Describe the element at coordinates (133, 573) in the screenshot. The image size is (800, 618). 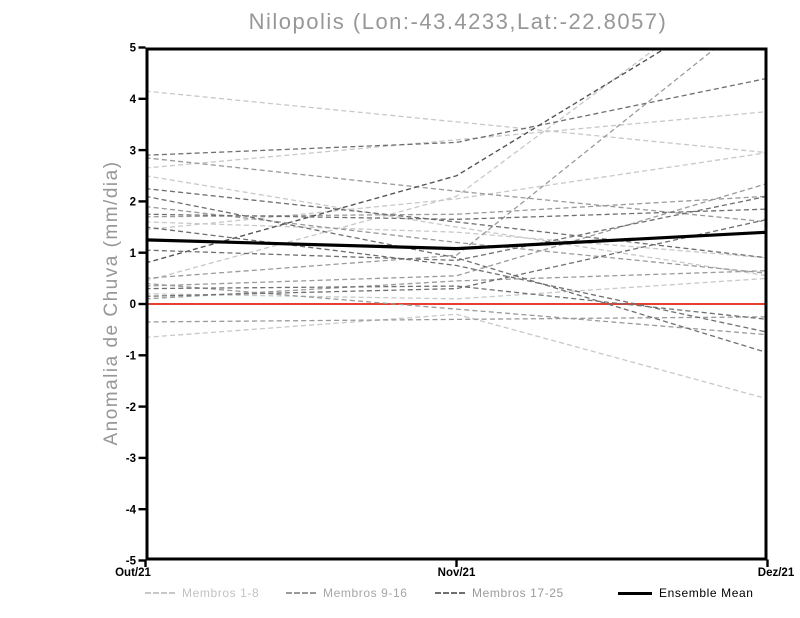
I see `x-tick-label: Out/21` at that location.